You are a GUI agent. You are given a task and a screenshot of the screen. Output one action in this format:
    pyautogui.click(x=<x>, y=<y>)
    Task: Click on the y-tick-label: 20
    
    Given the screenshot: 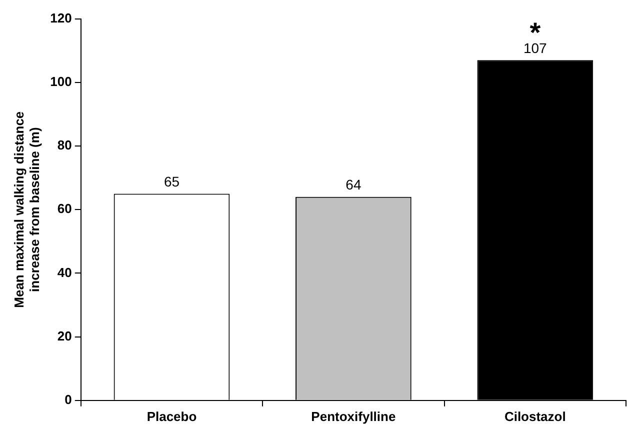 What is the action you would take?
    pyautogui.click(x=64, y=336)
    